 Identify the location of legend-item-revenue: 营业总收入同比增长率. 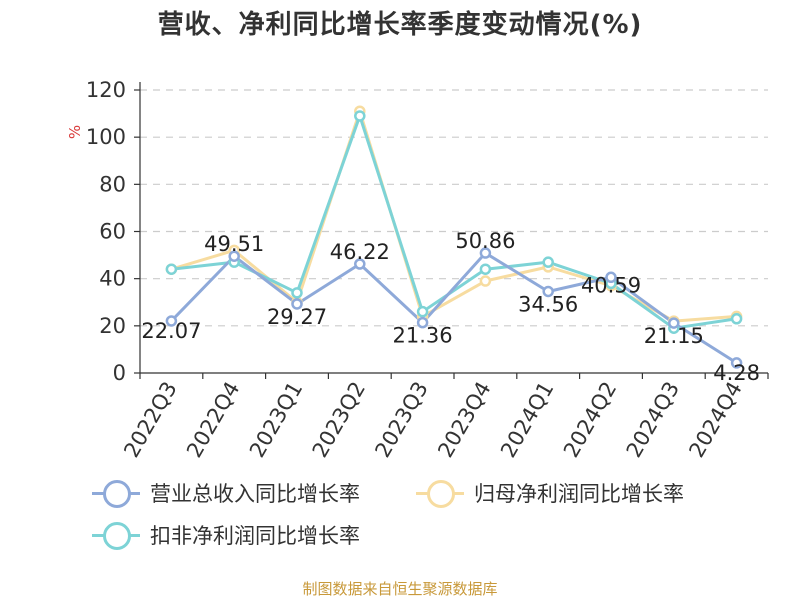
(226, 493).